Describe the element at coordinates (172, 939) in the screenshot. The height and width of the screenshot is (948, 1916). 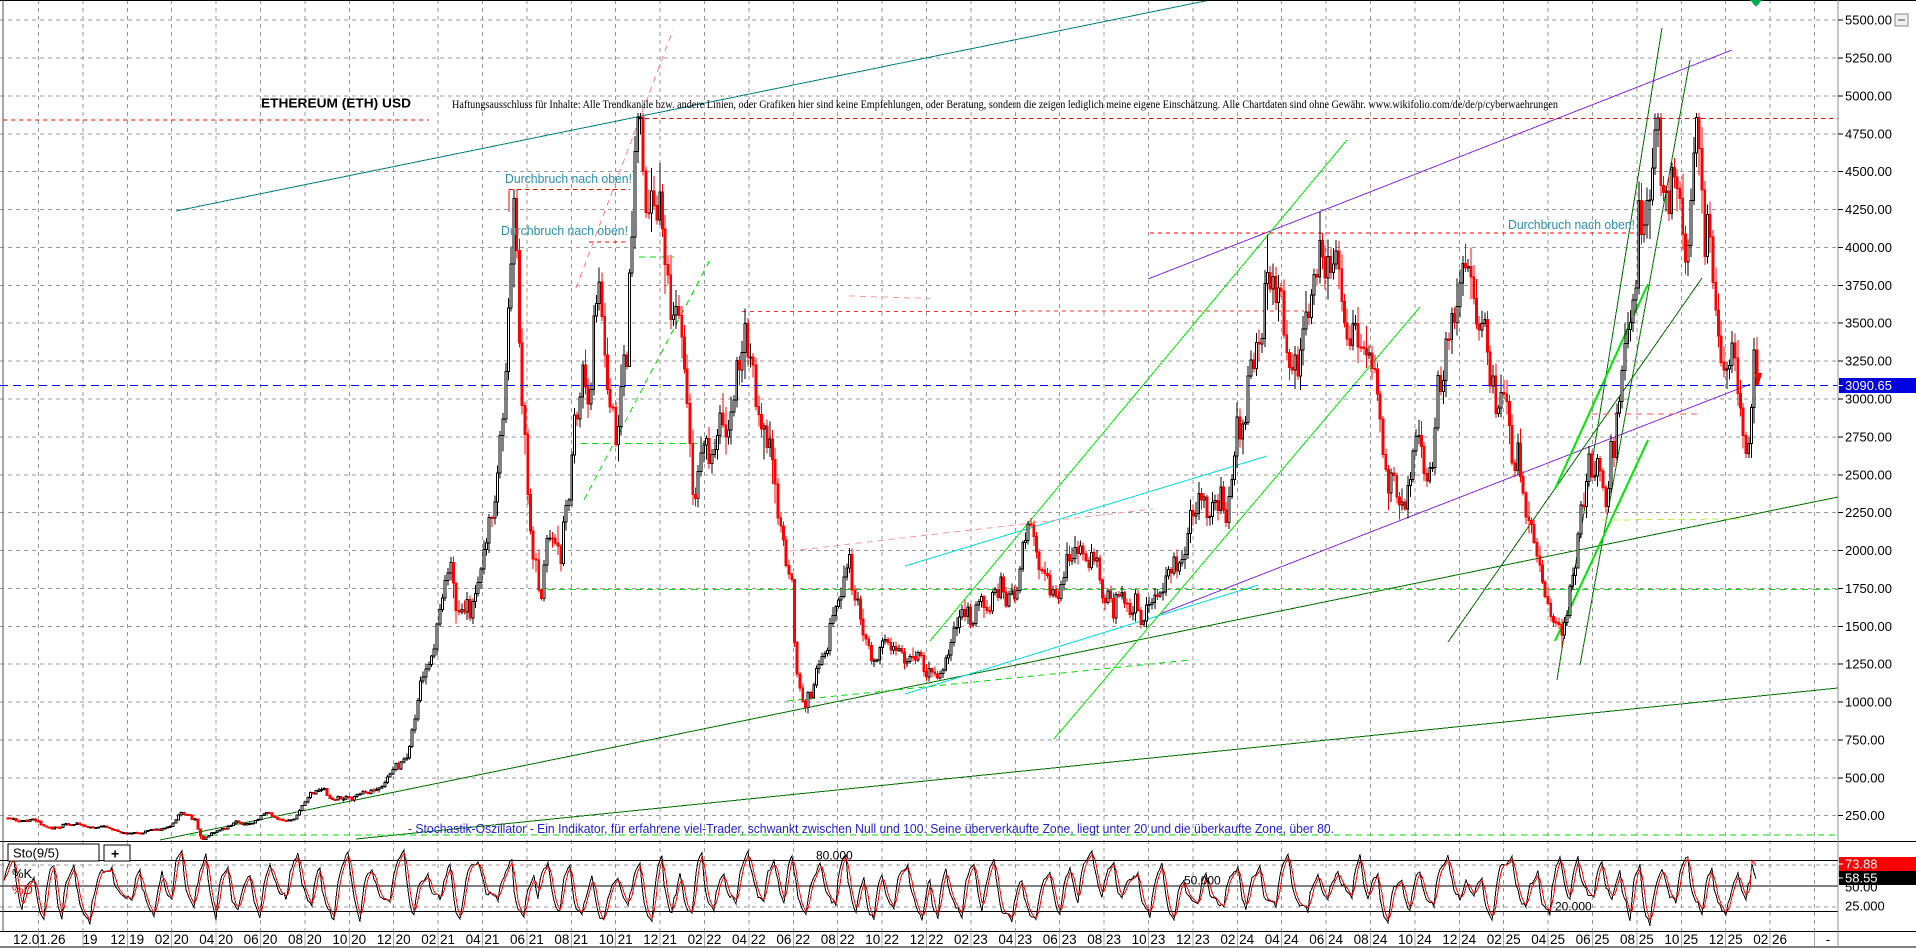
I see `svg-text: 02 20` at that location.